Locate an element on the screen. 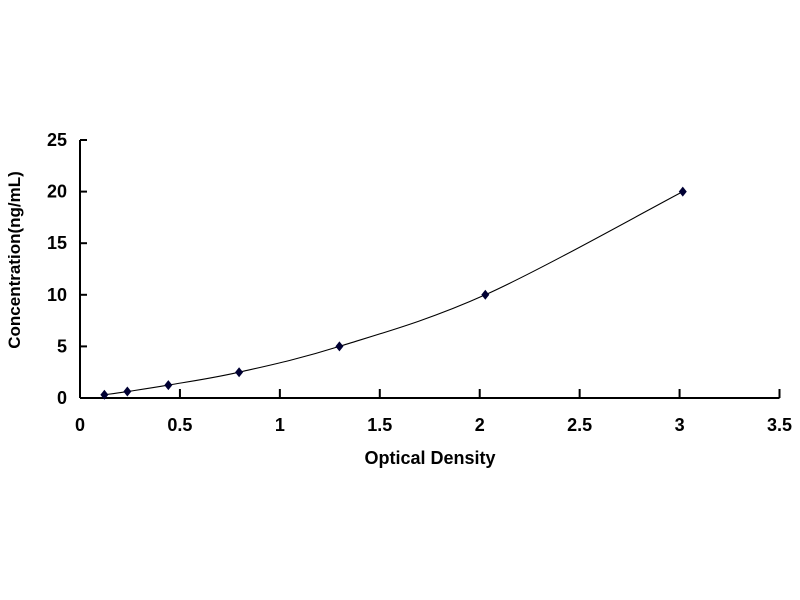  x-tick-label: 0 is located at coordinates (80, 425).